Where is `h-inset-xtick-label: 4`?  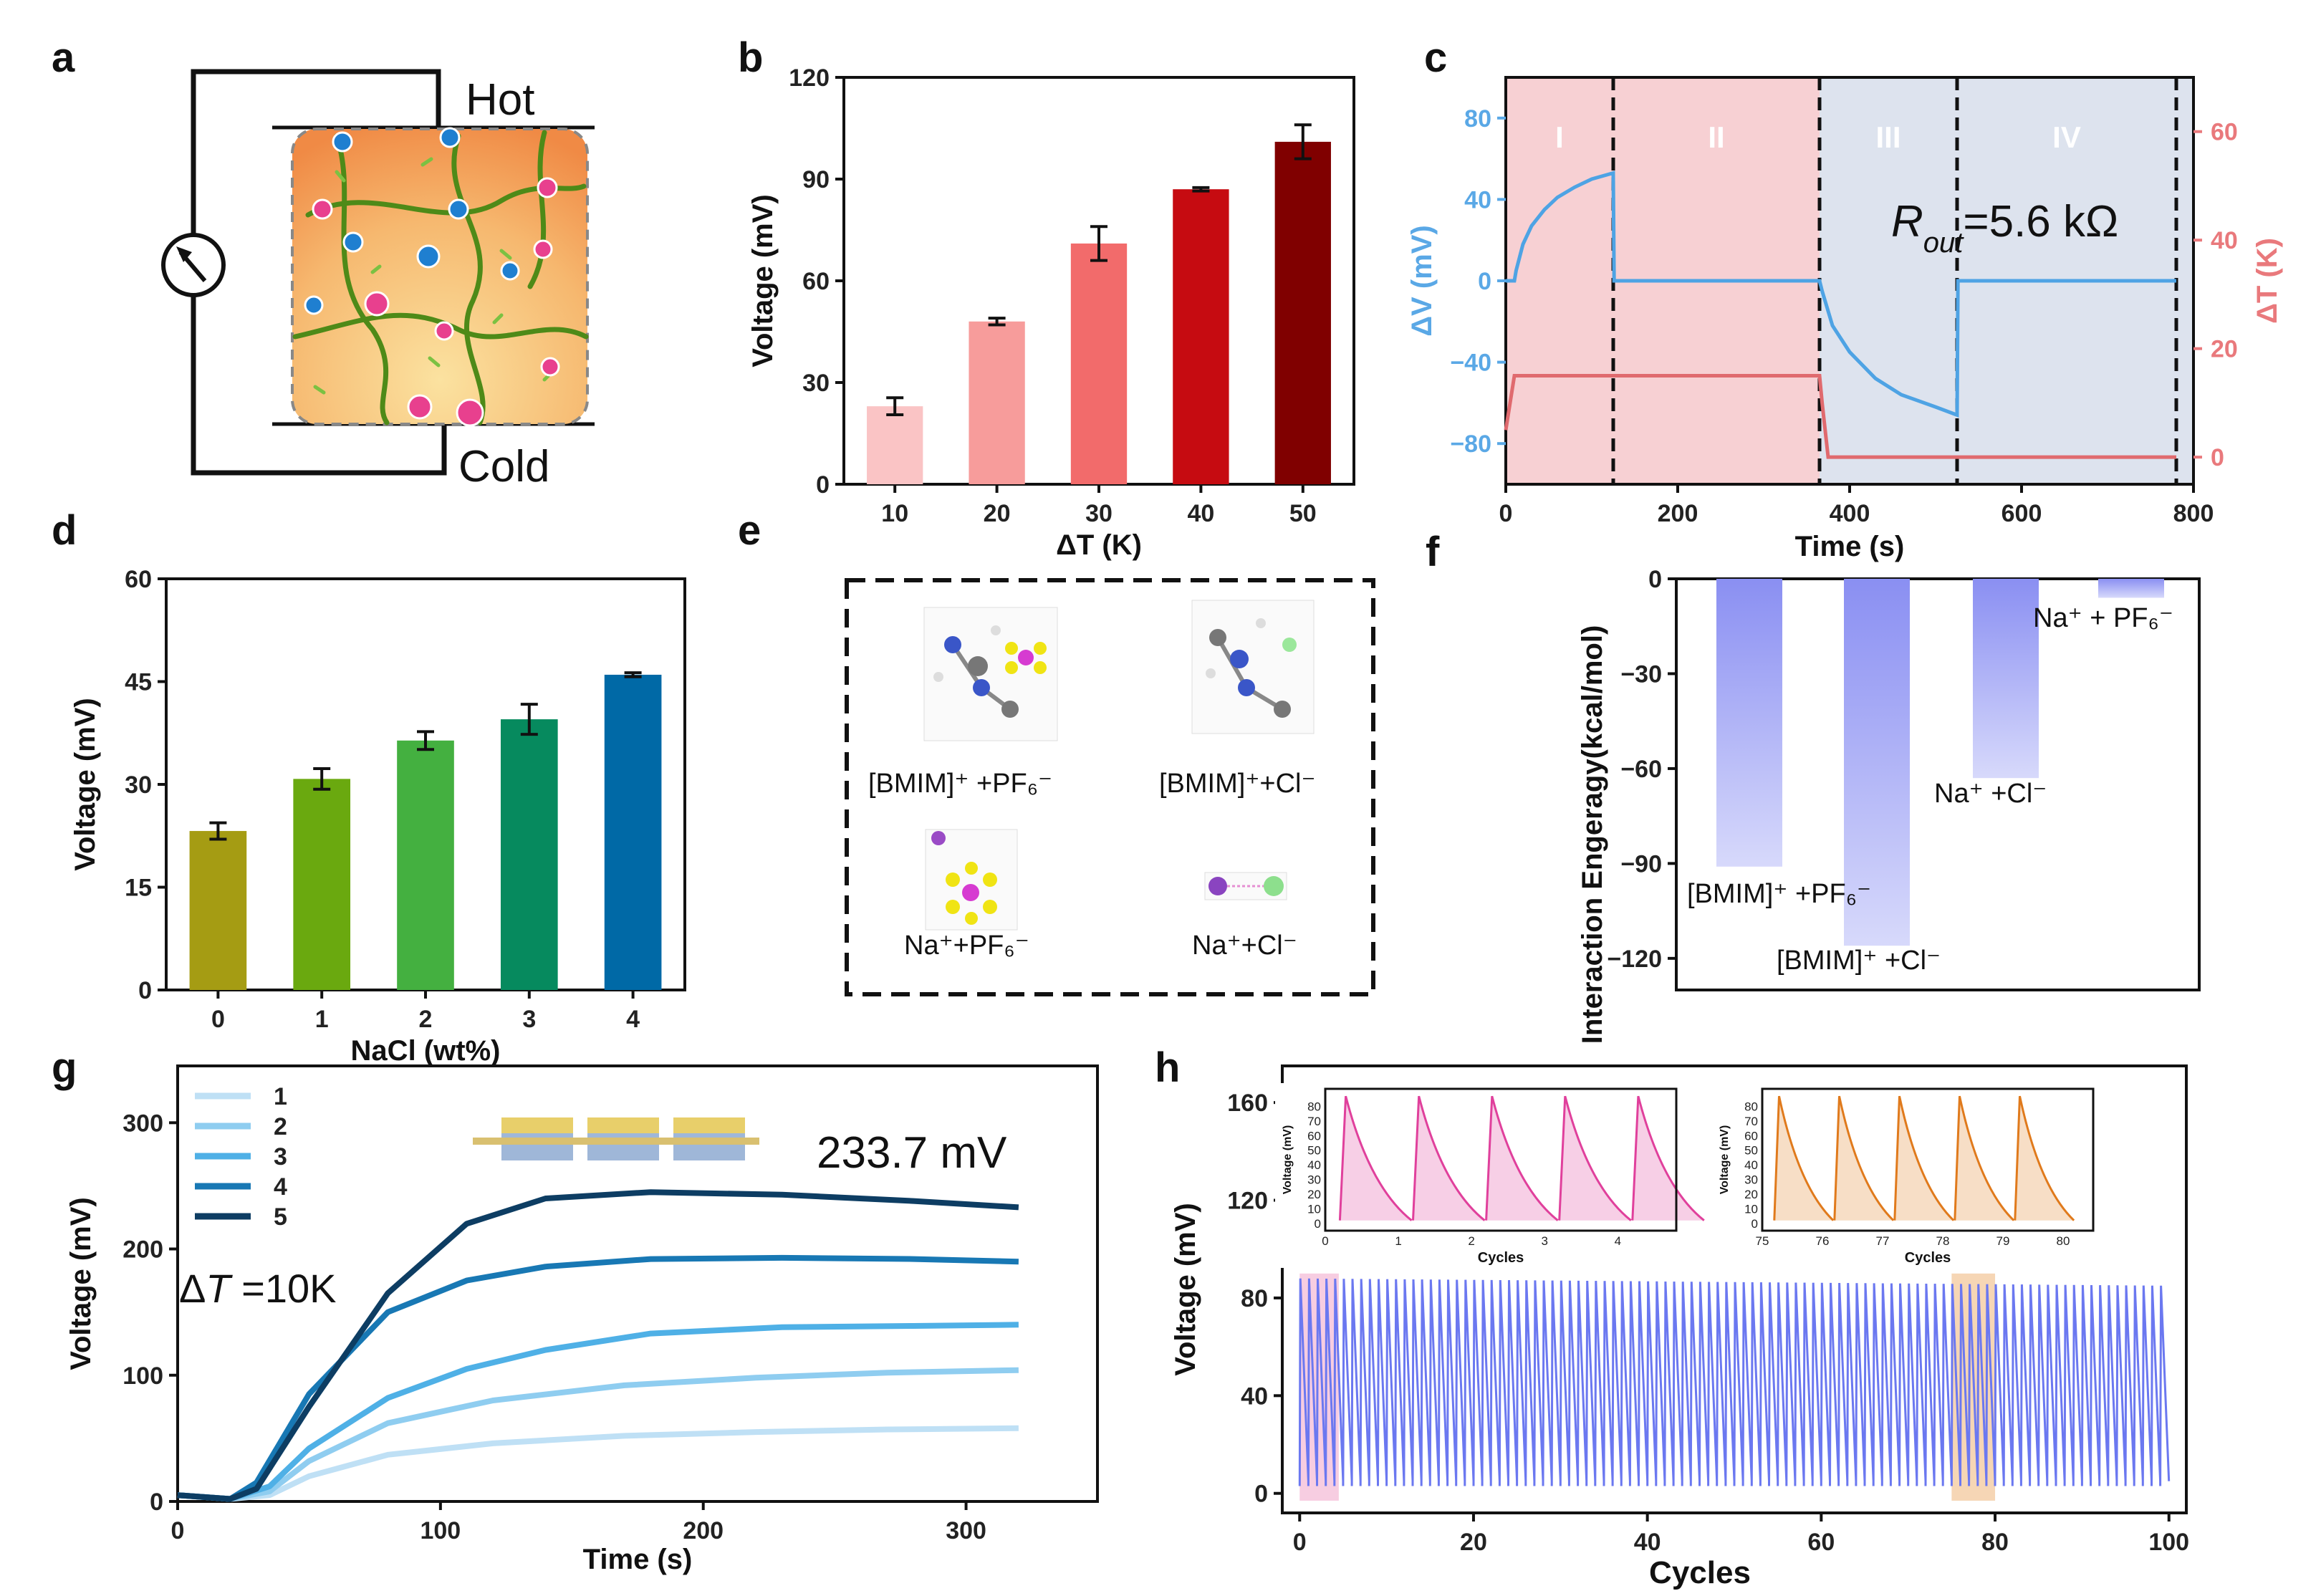
h-inset-xtick-label: 4 is located at coordinates (1618, 1241).